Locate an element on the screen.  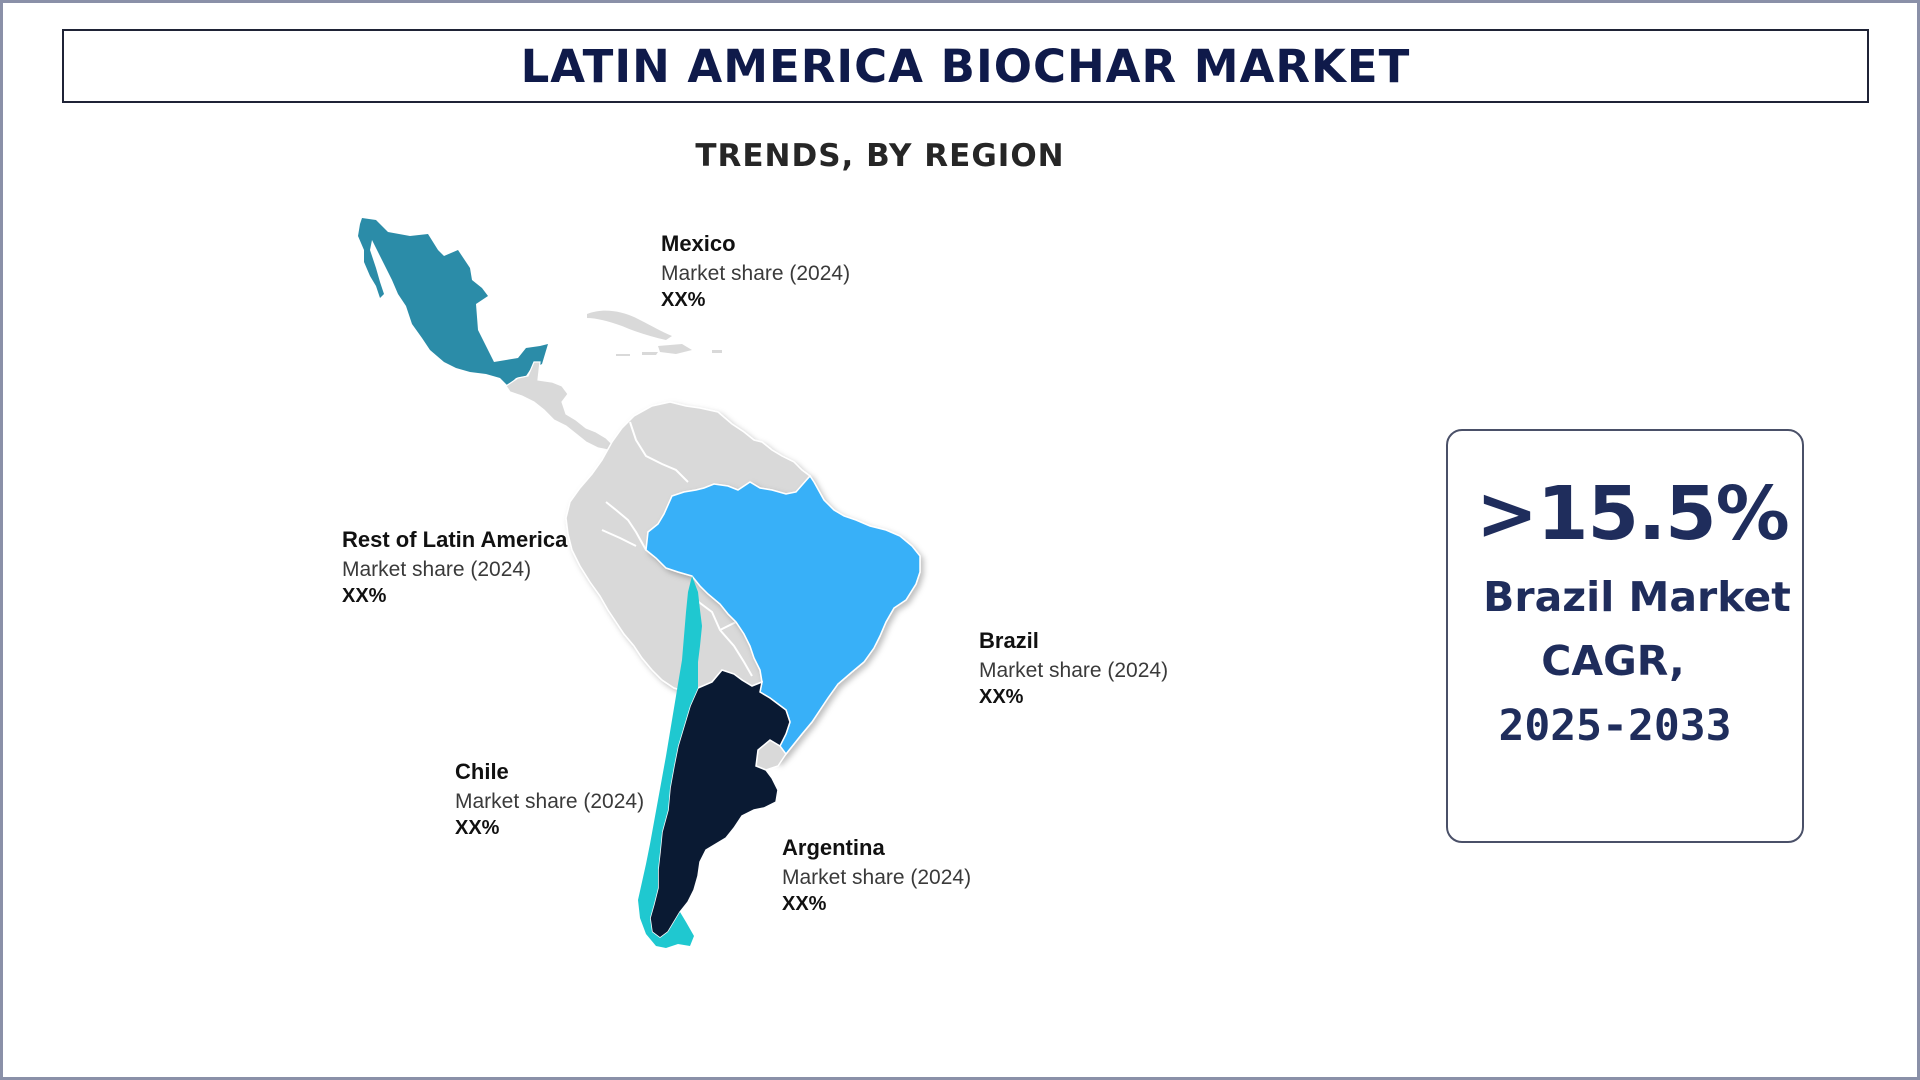
cagr-value: >15.5% is located at coordinates (1633, 514).